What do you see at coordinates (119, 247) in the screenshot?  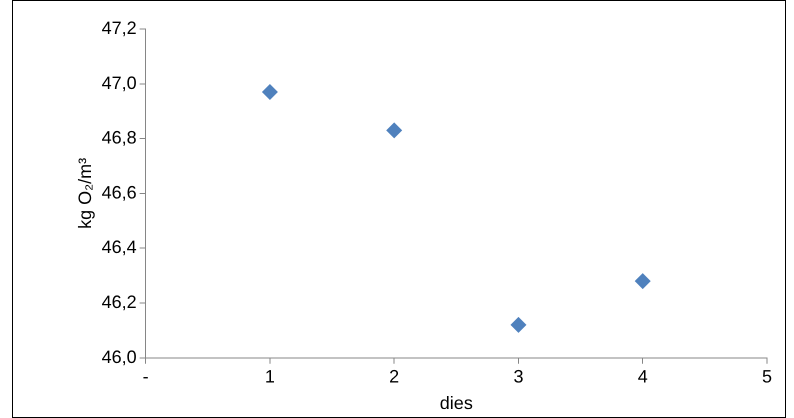 I see `y-tick-label: 46,4` at bounding box center [119, 247].